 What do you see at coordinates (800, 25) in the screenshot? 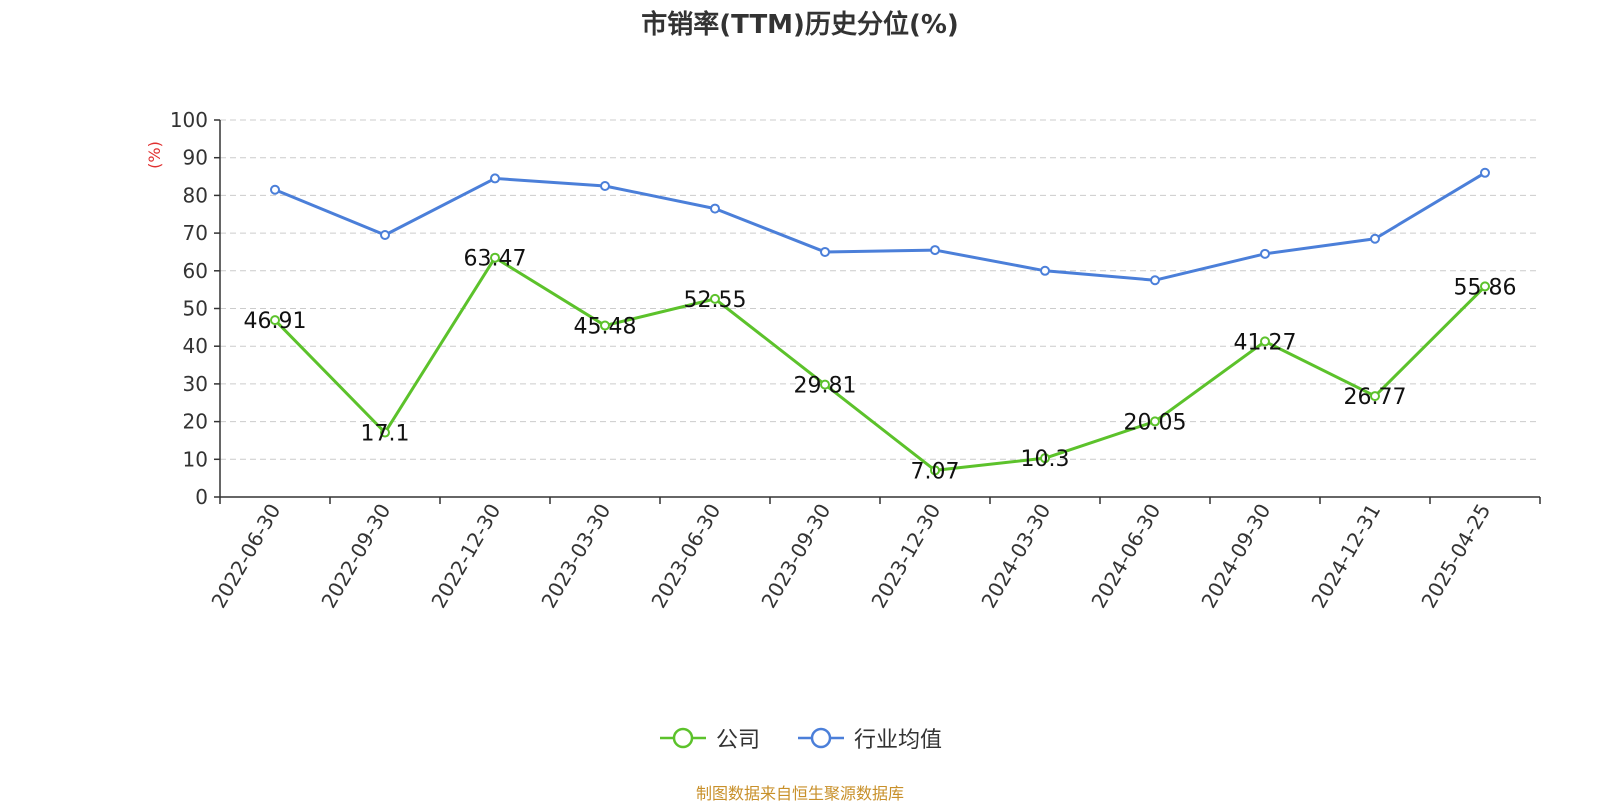
I see `chart-title: 市销率(TTM)历史分位(%)` at bounding box center [800, 25].